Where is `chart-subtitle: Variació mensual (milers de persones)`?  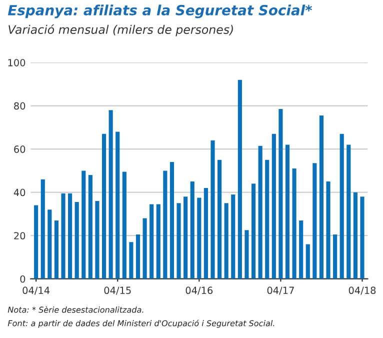 chart-subtitle: Variació mensual (milers de persones) is located at coordinates (120, 30).